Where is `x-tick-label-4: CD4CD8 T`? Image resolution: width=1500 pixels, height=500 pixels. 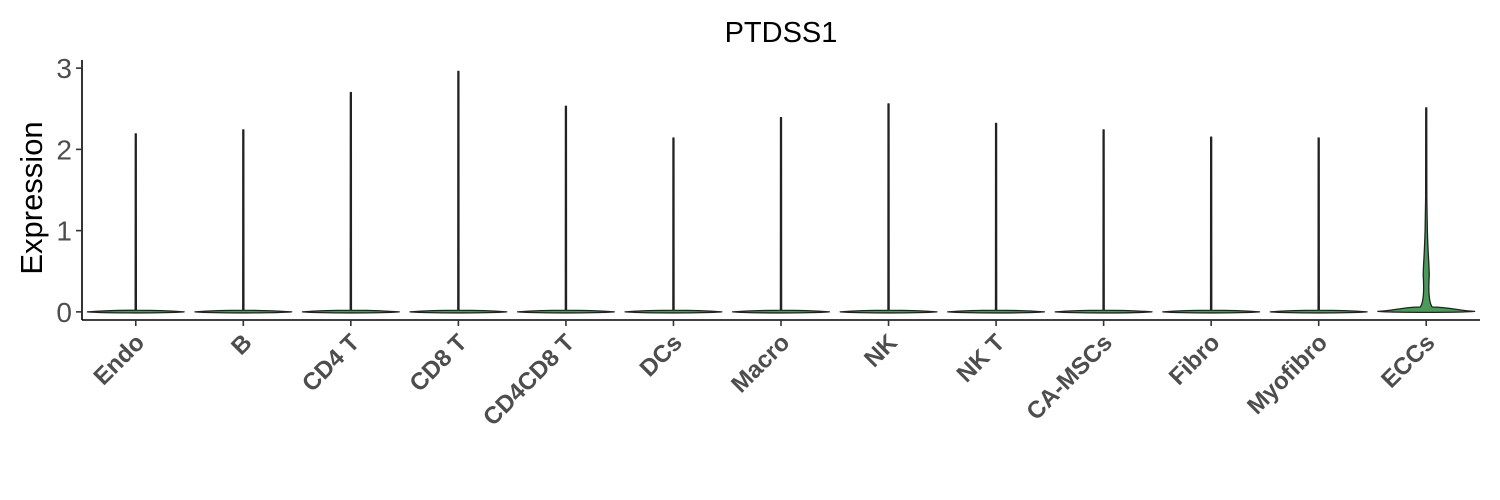
x-tick-label-4: CD4CD8 T is located at coordinates (529, 380).